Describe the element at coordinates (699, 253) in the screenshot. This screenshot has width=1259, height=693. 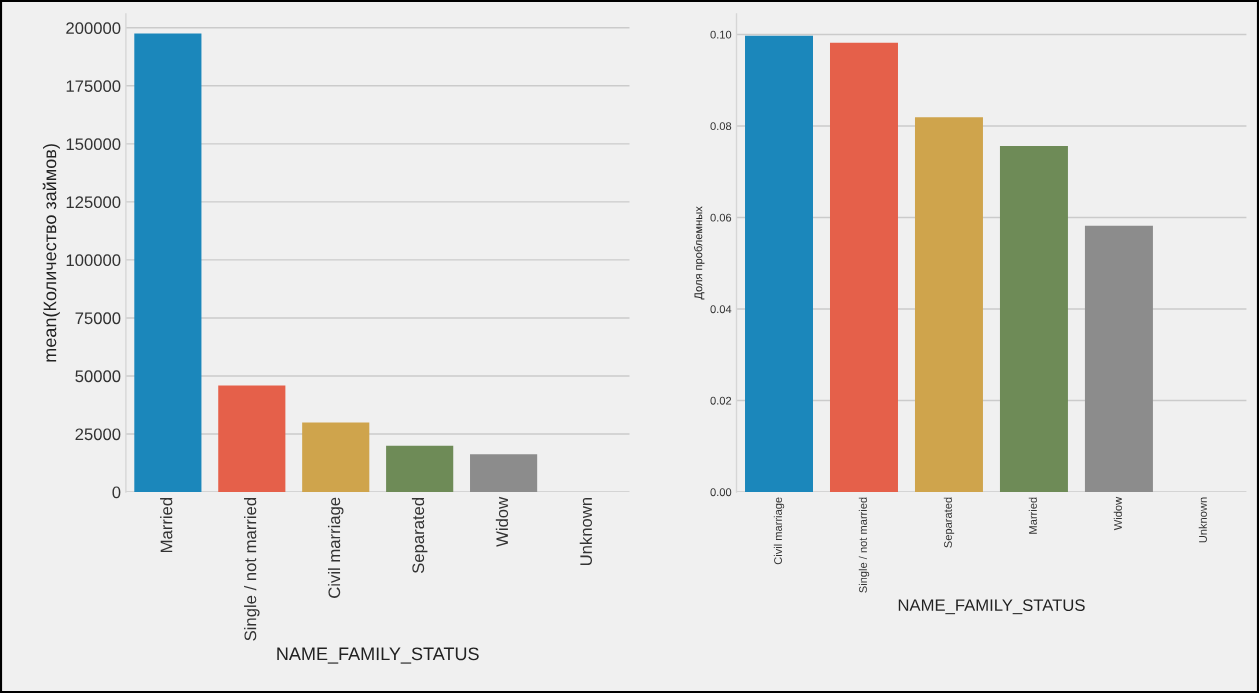
I see `y-axis-title: Доля проблемных` at that location.